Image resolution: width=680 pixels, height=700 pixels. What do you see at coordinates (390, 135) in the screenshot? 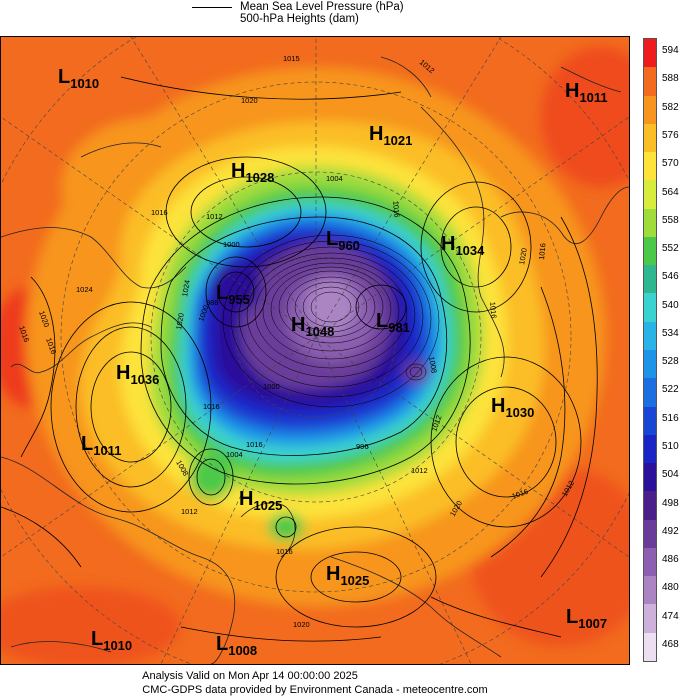
I see `high-pressure-center: H1021` at bounding box center [390, 135].